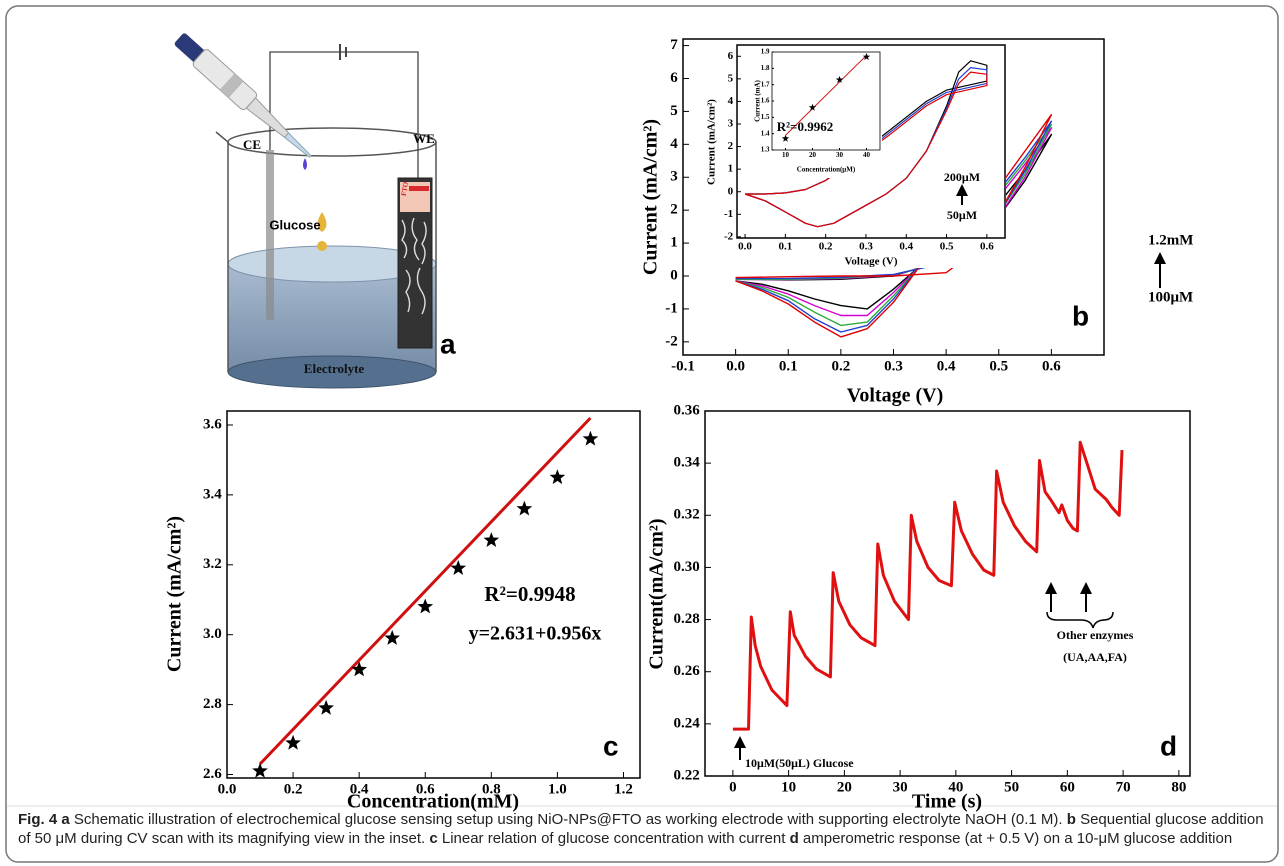 This screenshot has height=866, width=1284. Describe the element at coordinates (765, 52) in the screenshot. I see `y-tick-label: 1.9` at that location.